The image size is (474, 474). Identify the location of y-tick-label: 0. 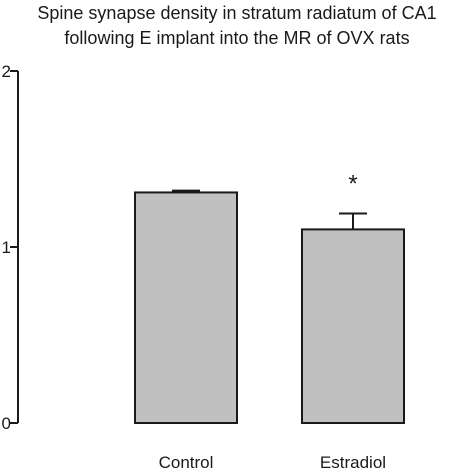
(6, 423).